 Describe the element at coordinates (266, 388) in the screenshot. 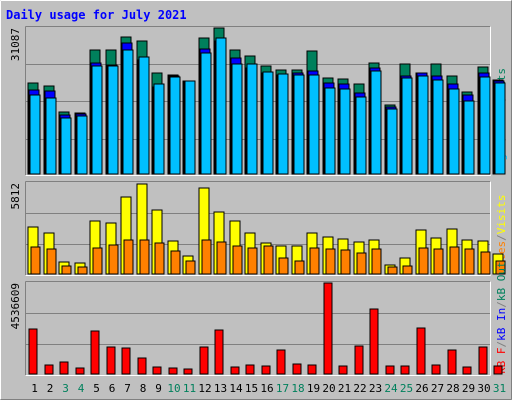

I see `x-tick-label-day-16: 16` at that location.